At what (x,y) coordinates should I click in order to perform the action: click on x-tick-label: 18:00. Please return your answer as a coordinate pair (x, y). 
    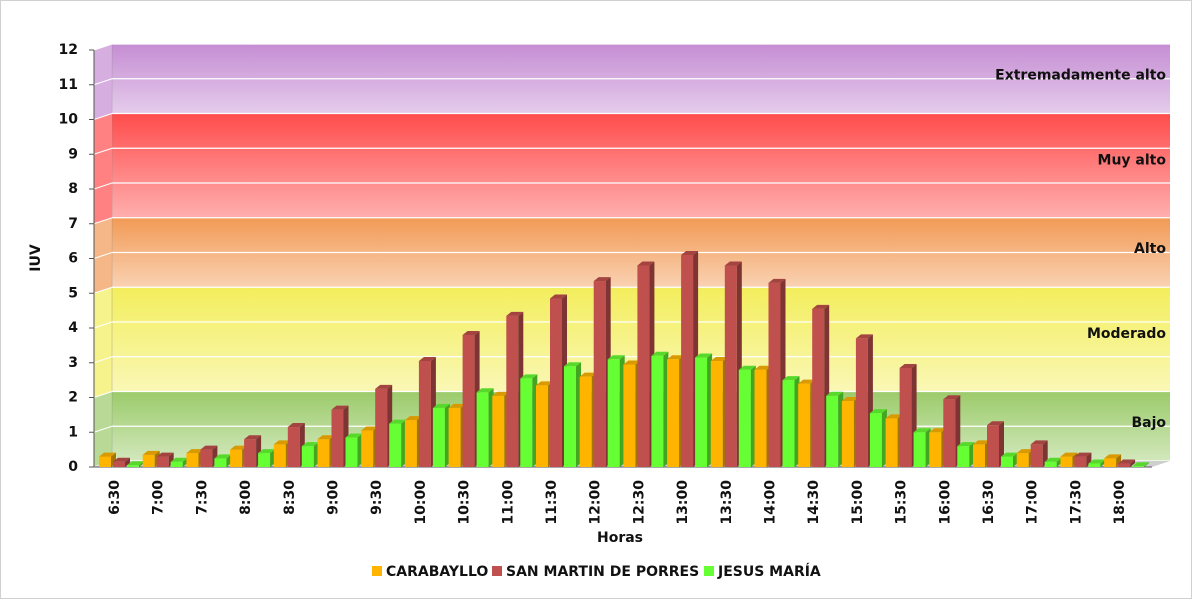
    Looking at the image, I should click on (1120, 502).